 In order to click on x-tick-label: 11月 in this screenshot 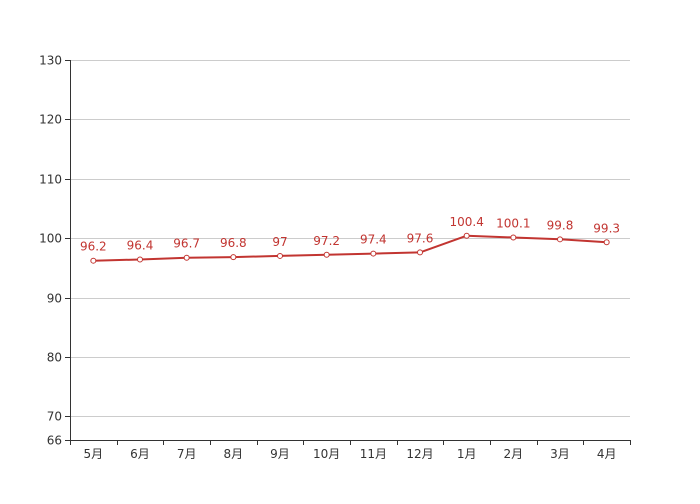, I will do `click(373, 454)`.